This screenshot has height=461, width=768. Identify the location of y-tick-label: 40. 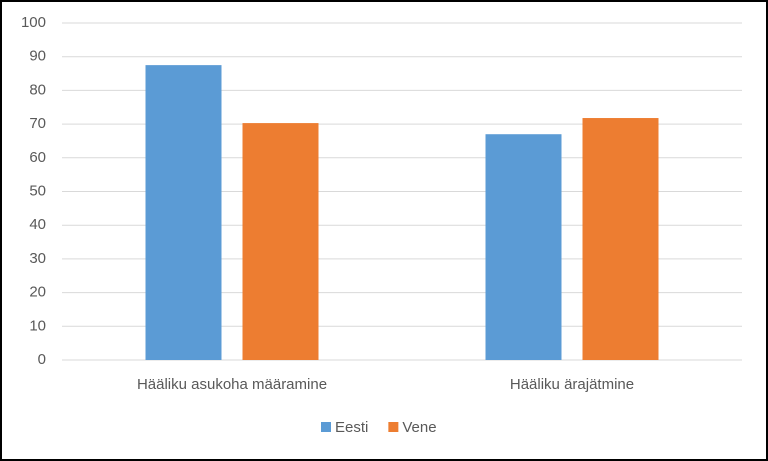
(37, 224).